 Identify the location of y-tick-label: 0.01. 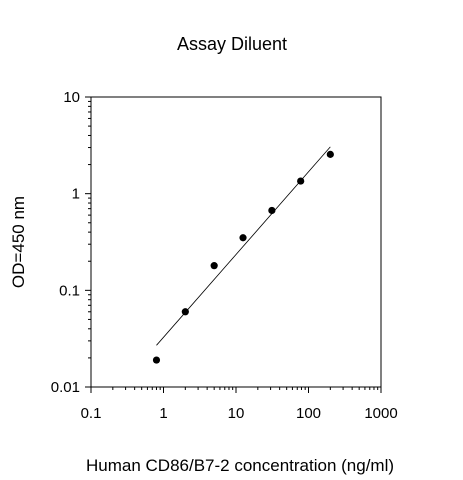
(65, 387).